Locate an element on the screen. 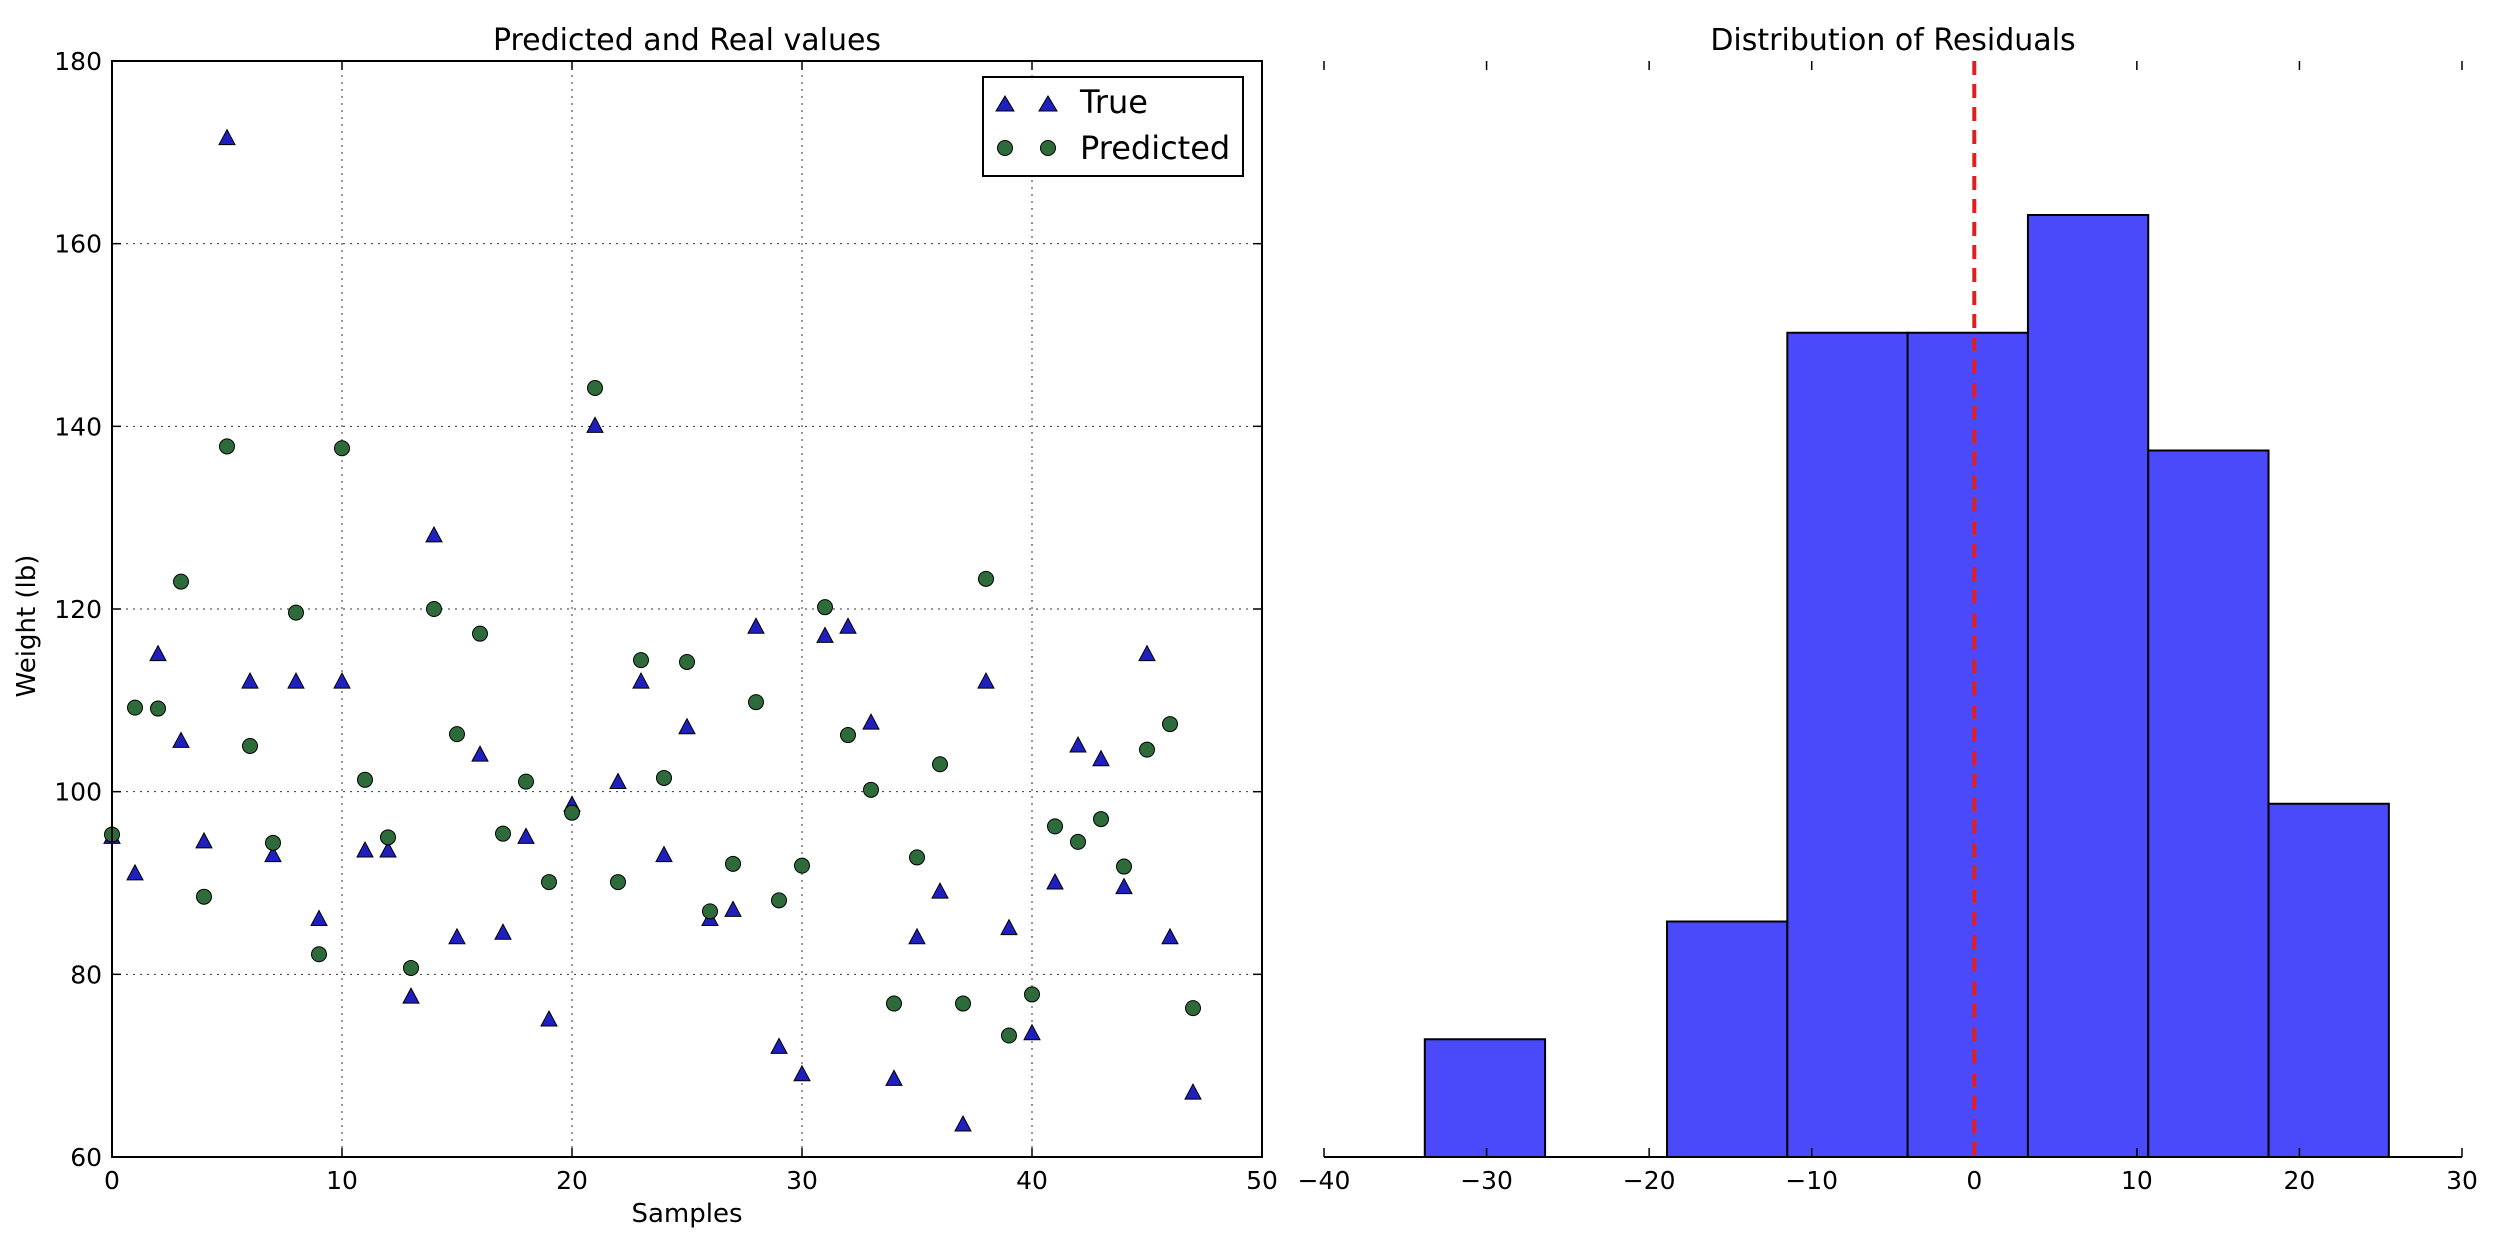 The width and height of the screenshot is (2500, 1250). legend-frame is located at coordinates (1113, 126).